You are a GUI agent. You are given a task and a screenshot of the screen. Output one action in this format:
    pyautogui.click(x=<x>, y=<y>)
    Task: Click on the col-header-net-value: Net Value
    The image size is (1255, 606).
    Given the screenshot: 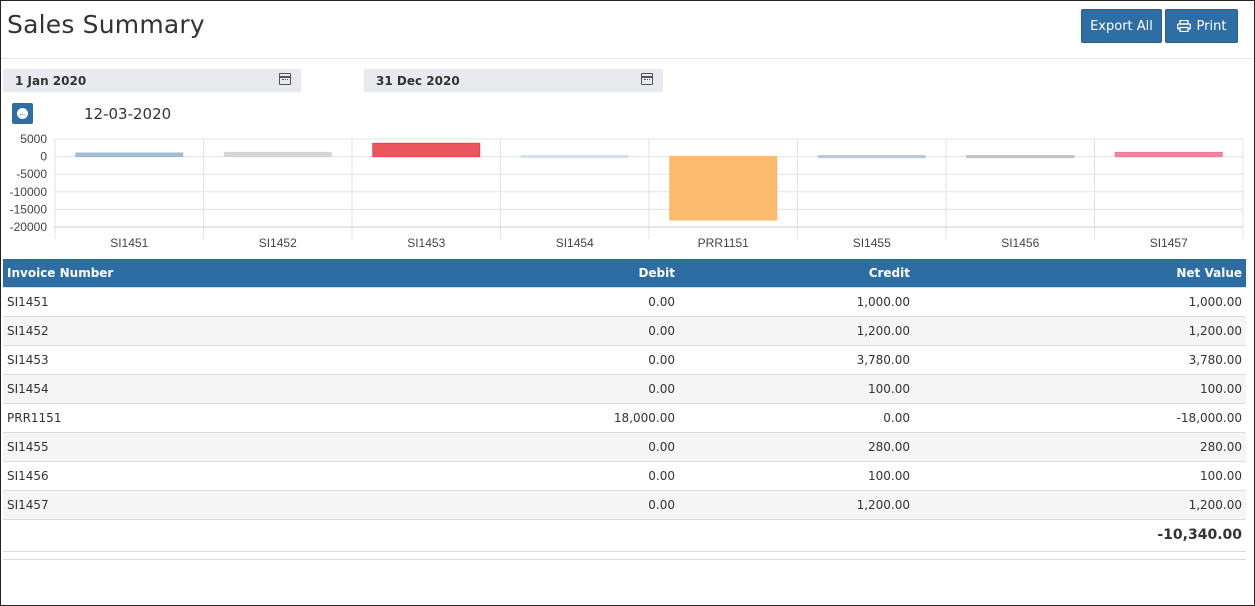 What is the action you would take?
    pyautogui.click(x=1080, y=273)
    